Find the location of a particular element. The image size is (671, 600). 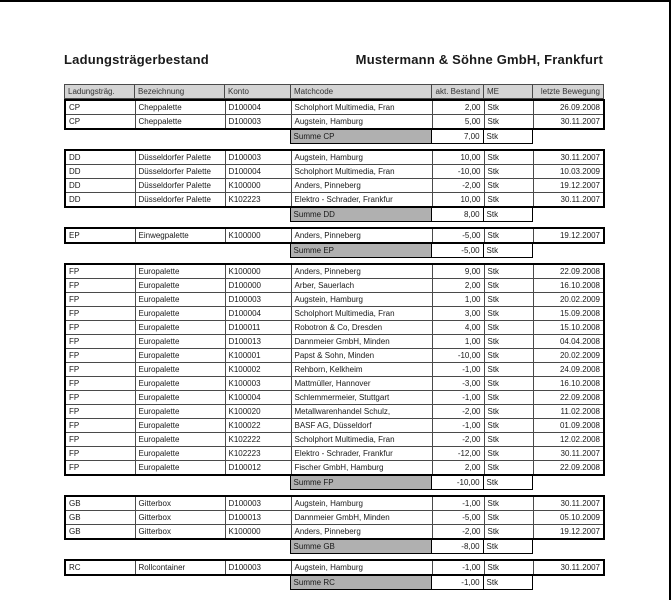

cell-bewegung: 19.12.2007 is located at coordinates (568, 185).